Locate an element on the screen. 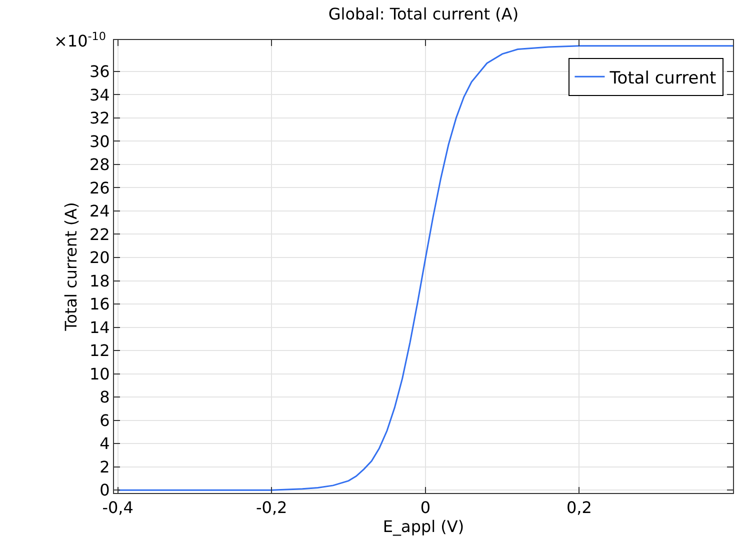 This screenshot has height=541, width=735. x-tick-label: -0,4 is located at coordinates (118, 508).